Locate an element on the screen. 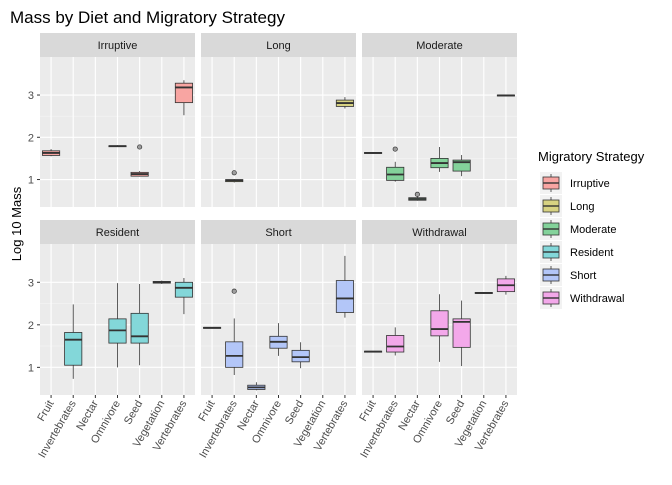  legend-item-resident: Resident is located at coordinates (576, 252).